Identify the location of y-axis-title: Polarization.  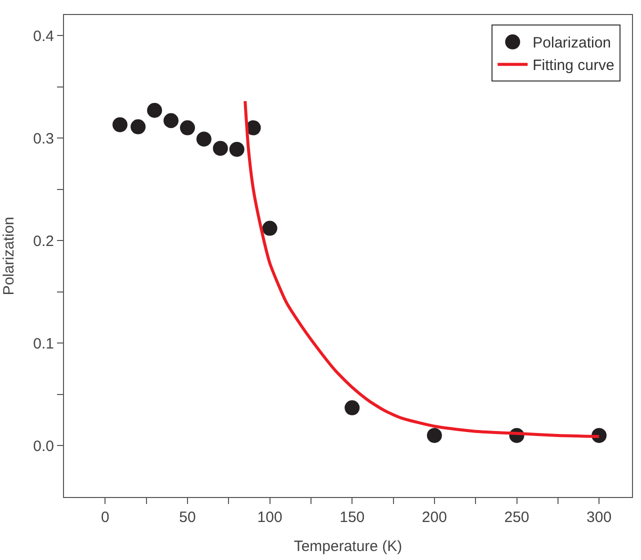
(9, 256).